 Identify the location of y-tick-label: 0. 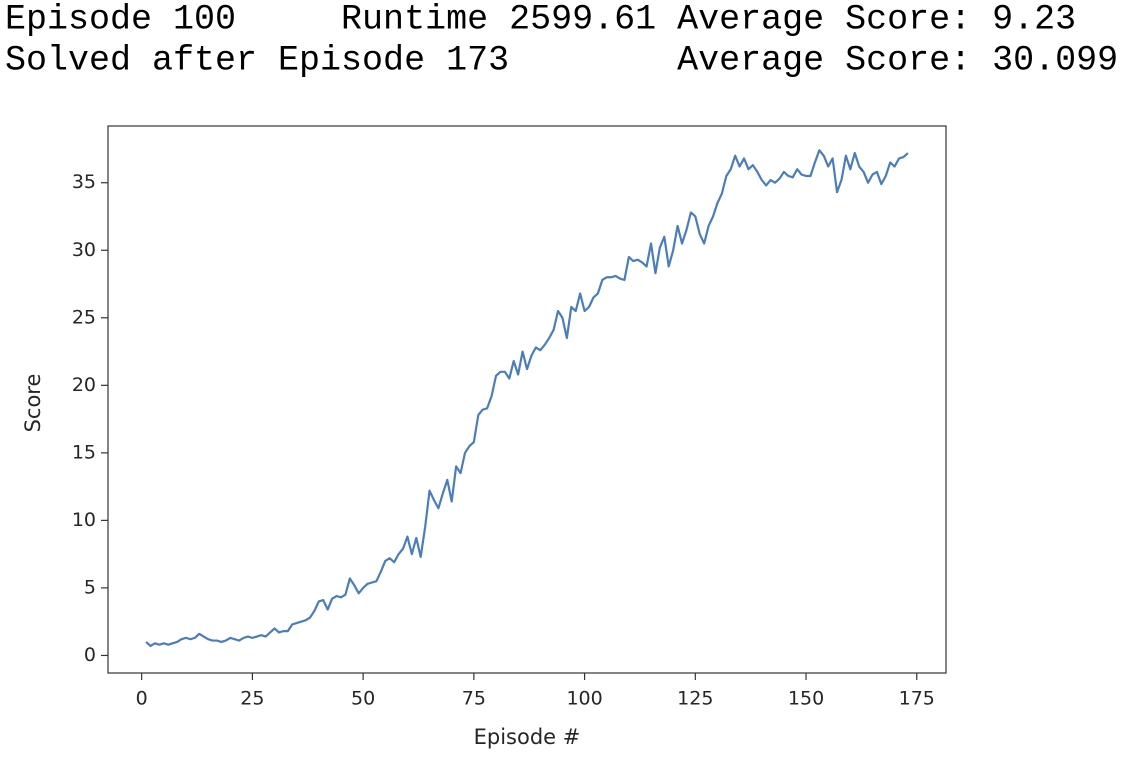
(90, 655).